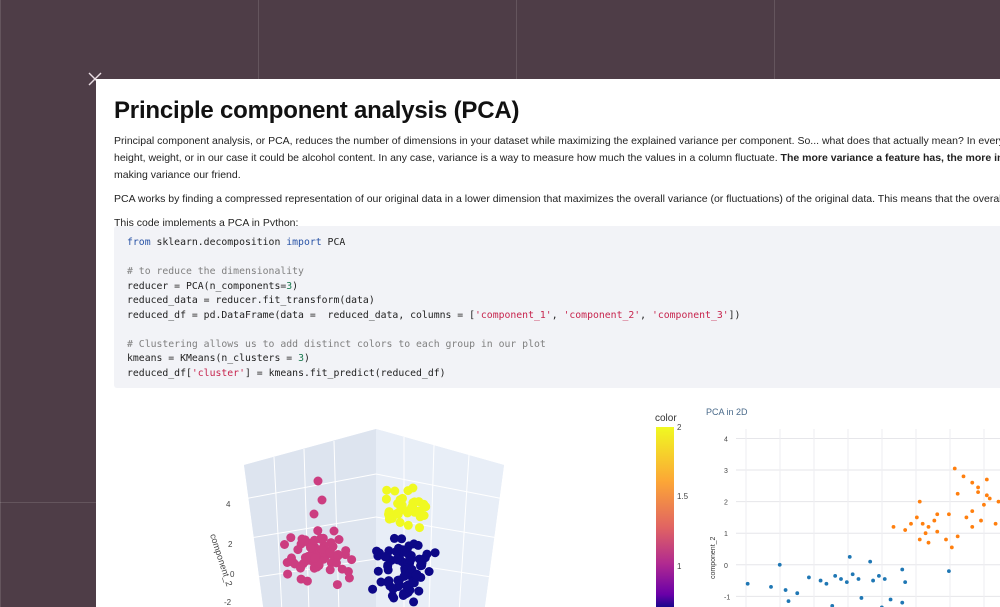 The image size is (1000, 607). I want to click on pca-2d-plot: PCA in 2D 4 3 2 1 0 -1 component_2, so click(848, 503).